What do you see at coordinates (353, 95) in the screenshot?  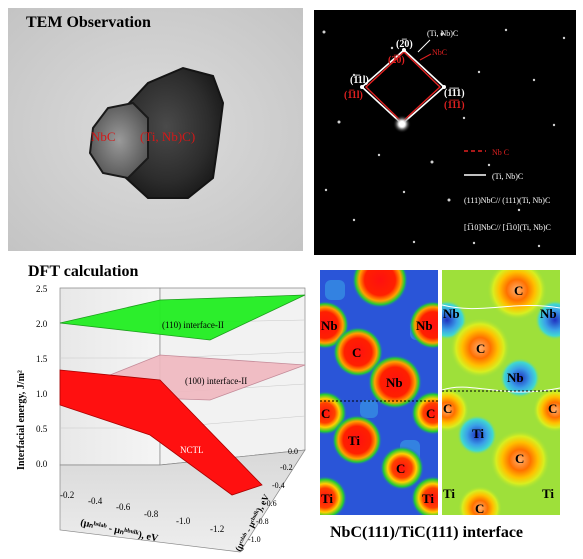 I see `spot-left-red: (1̅1l)` at bounding box center [353, 95].